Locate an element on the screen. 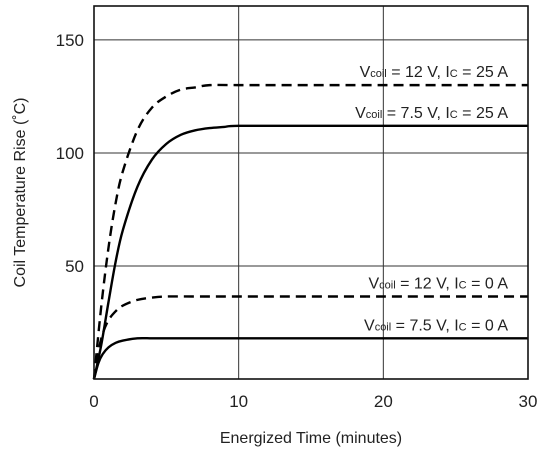 Image resolution: width=542 pixels, height=455 pixels. y-tick-label: 150 is located at coordinates (70, 40).